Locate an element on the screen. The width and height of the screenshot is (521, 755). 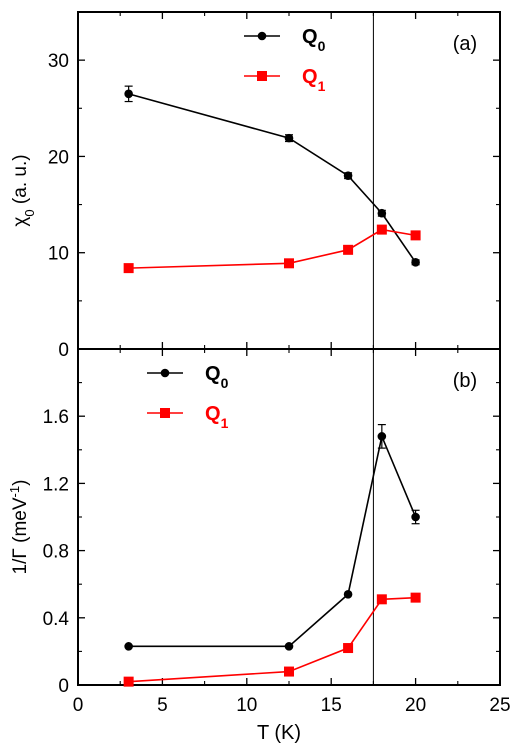
y-tick-label: 10 is located at coordinates (58, 254).